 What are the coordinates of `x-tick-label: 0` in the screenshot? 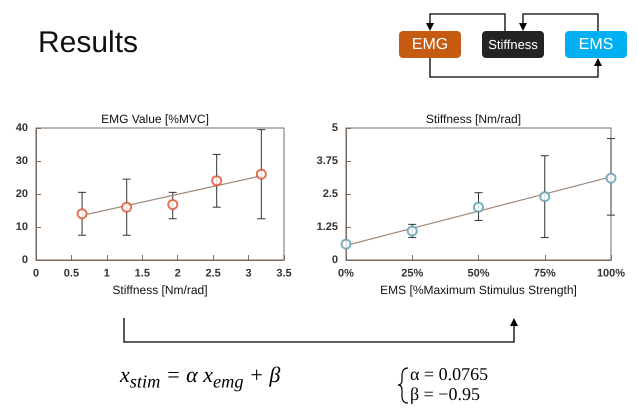 It's located at (36, 274).